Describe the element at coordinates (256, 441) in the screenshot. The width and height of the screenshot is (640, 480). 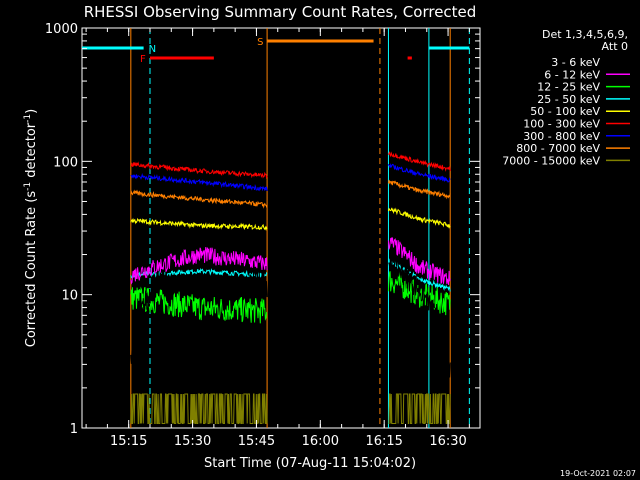
I see `x-tick-label: 15:45` at that location.